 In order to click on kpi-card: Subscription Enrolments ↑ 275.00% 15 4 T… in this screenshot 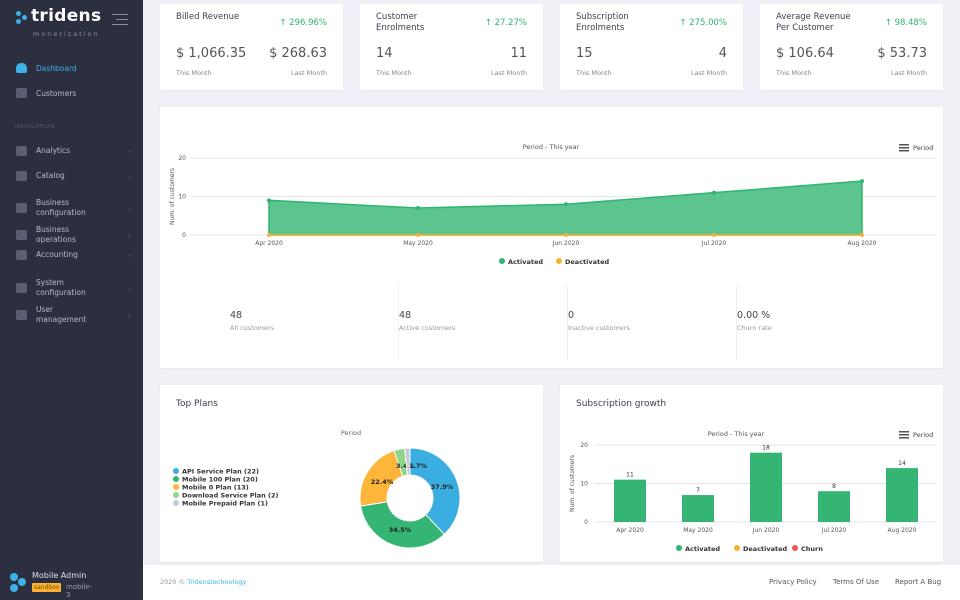, I will do `click(651, 47)`.